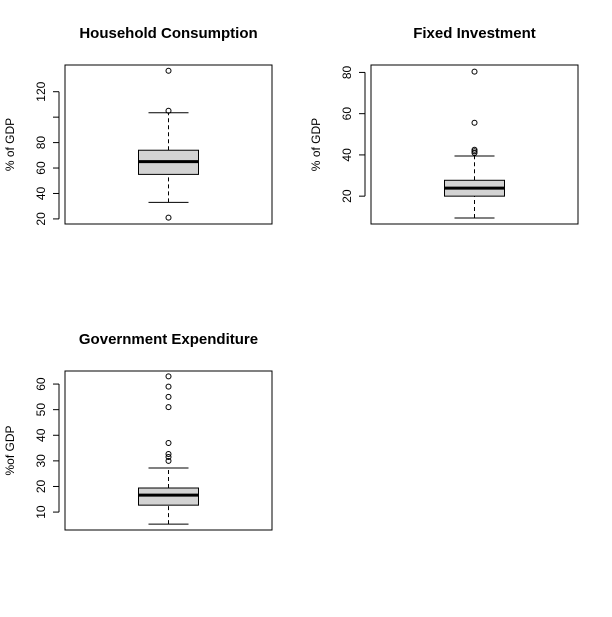  I want to click on y-tick-label: 30, so click(41, 461).